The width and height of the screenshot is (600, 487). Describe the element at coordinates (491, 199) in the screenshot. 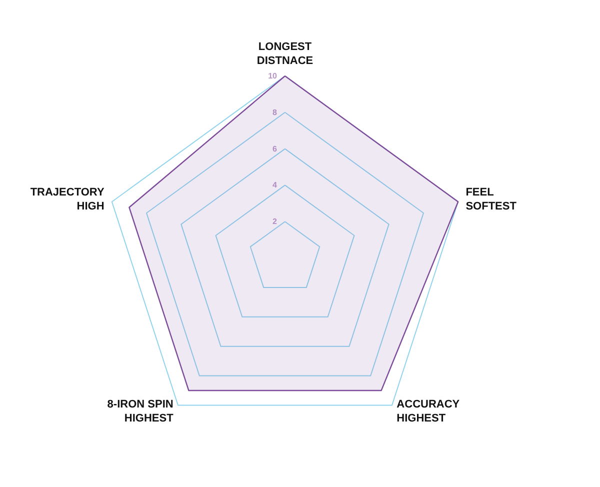

I see `spoke-label: FEEL SOFTEST` at that location.